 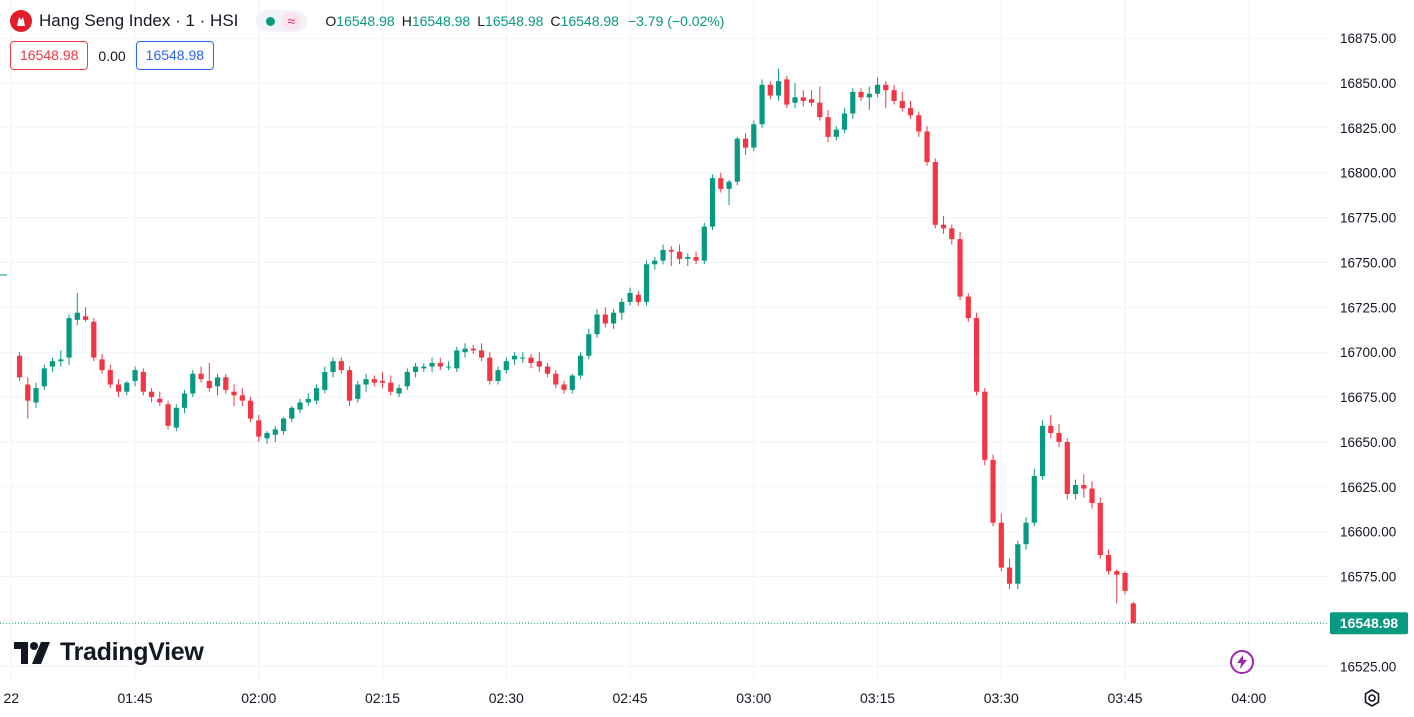 I want to click on market-status-pill: ≈, so click(x=282, y=21).